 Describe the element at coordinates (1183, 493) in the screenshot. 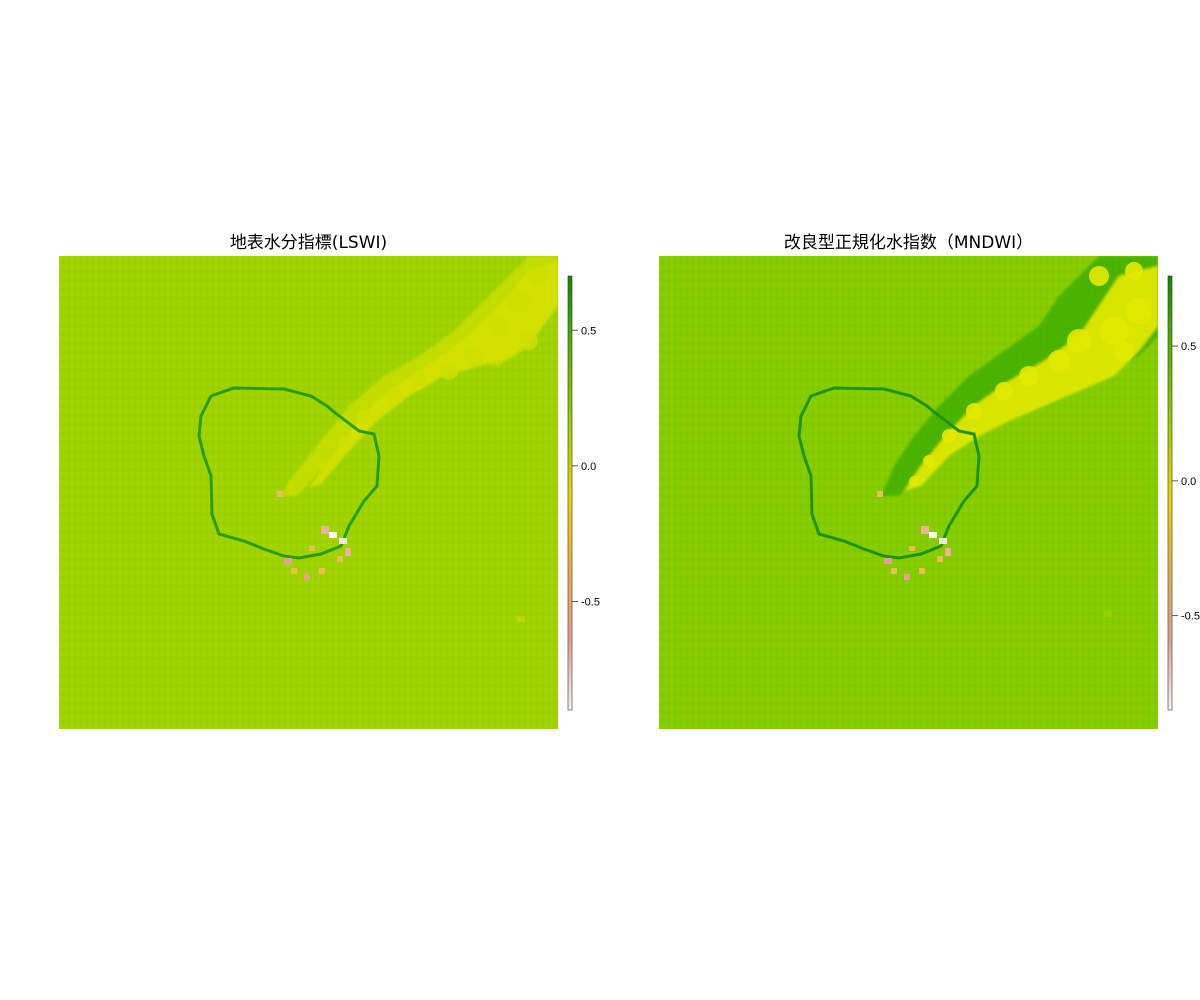

I see `mndwi-legend: 0.5 0.0 -0.5` at that location.